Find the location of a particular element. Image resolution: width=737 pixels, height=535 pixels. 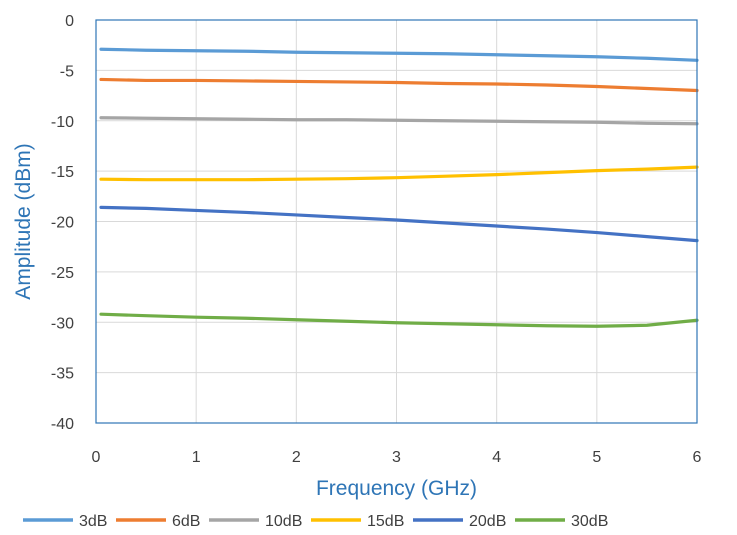

series-line-10db is located at coordinates (399, 121).